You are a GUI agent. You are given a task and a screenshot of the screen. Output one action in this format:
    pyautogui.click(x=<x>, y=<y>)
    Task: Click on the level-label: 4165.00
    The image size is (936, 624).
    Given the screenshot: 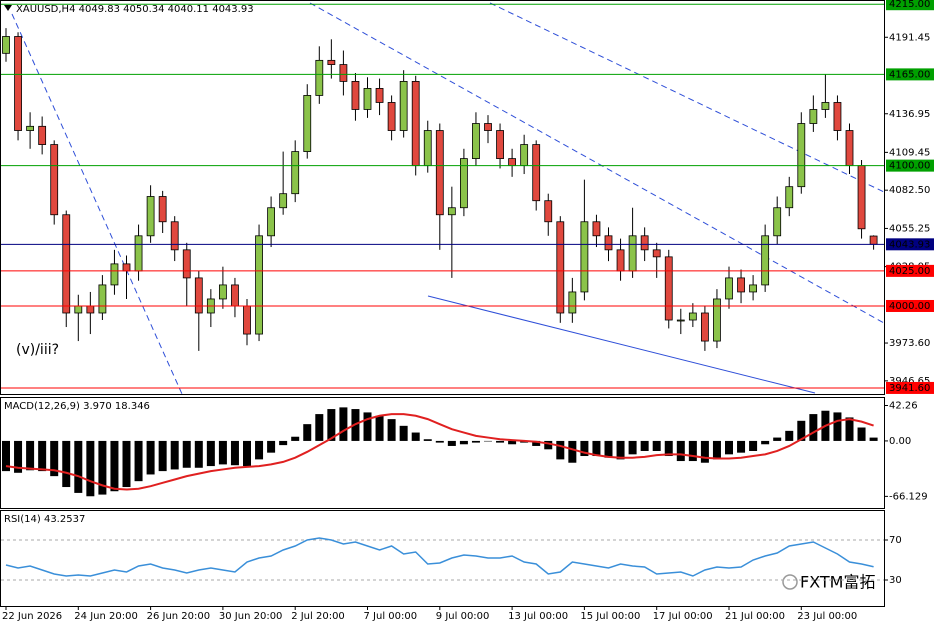 What is the action you would take?
    pyautogui.click(x=909, y=74)
    